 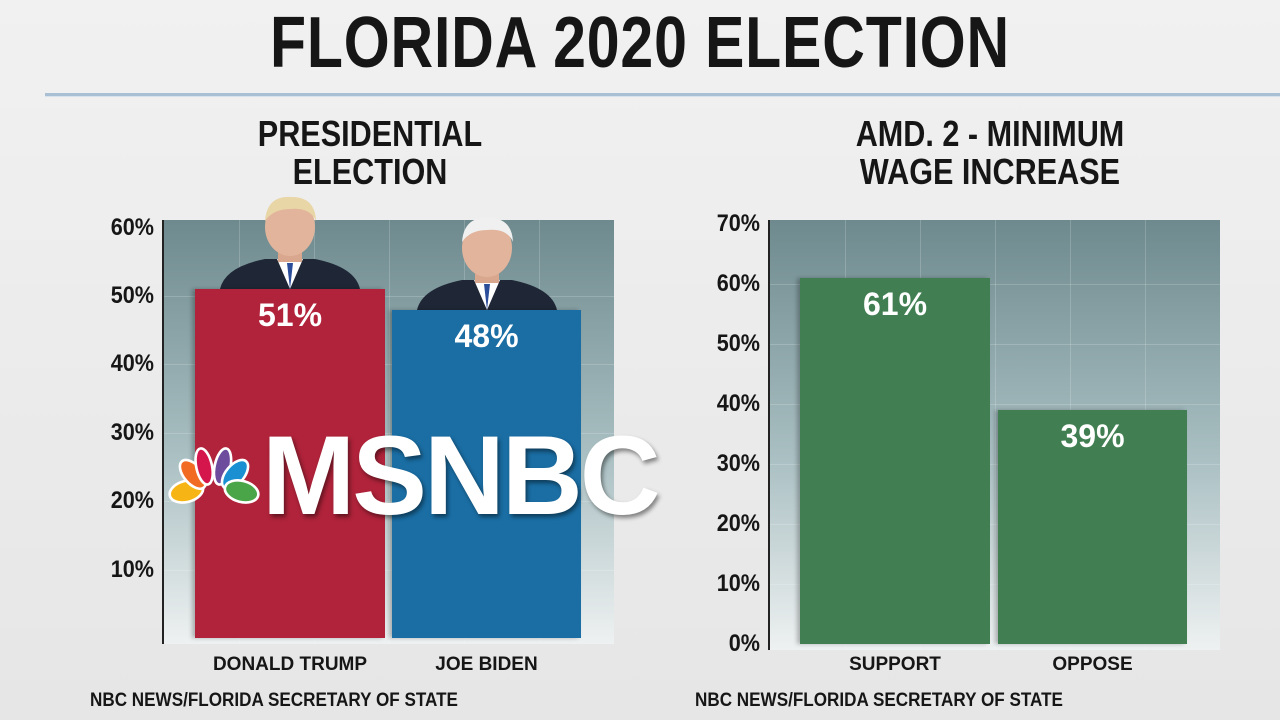 What do you see at coordinates (744, 643) in the screenshot?
I see `y-tick-label: 0%` at bounding box center [744, 643].